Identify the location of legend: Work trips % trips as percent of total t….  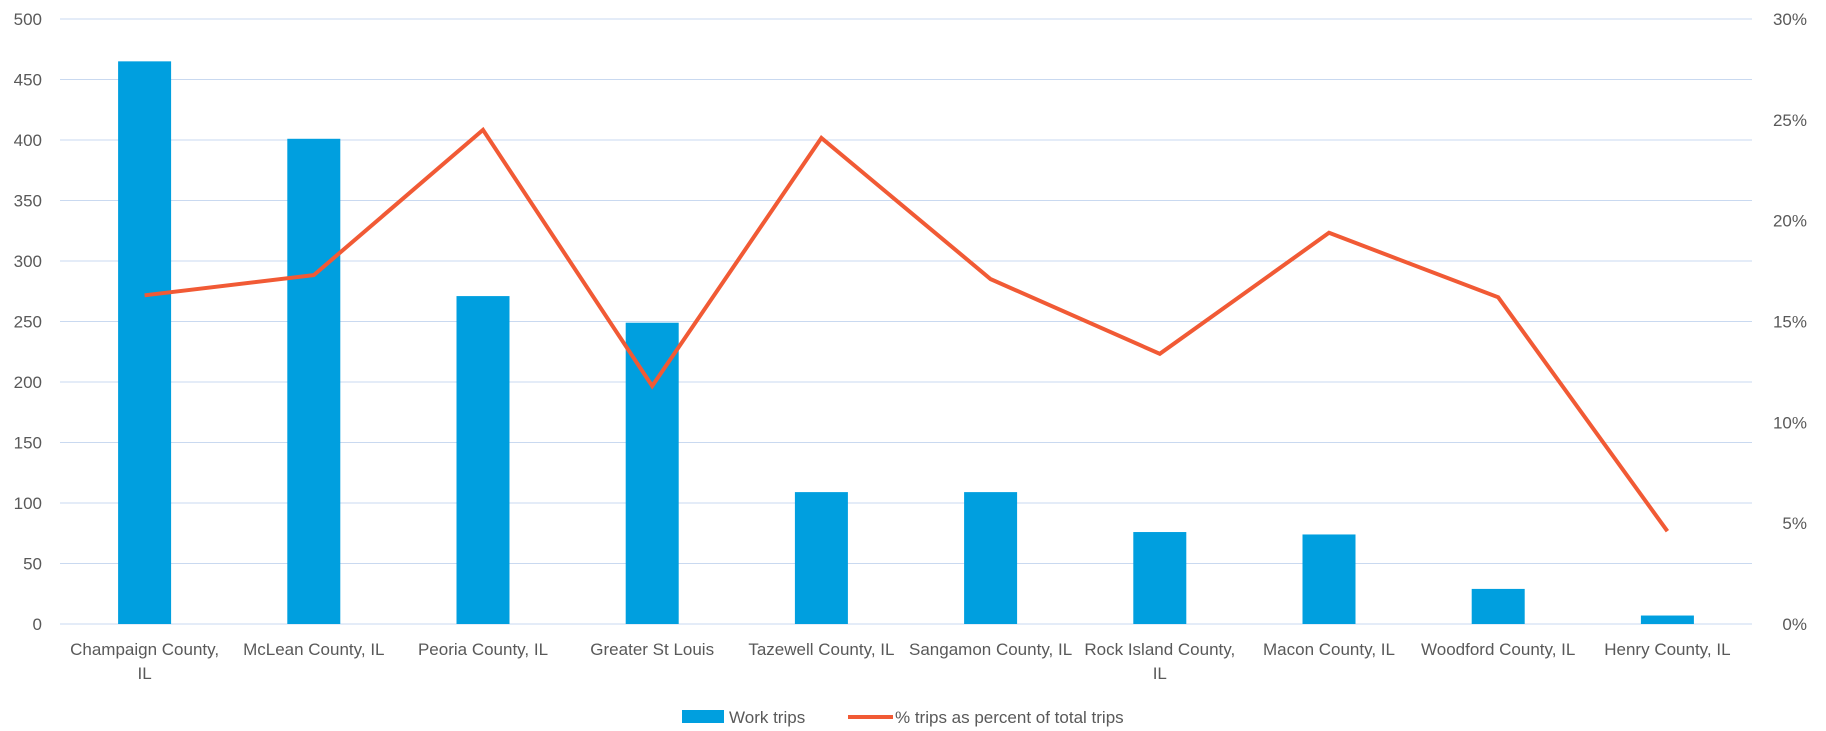
(903, 717).